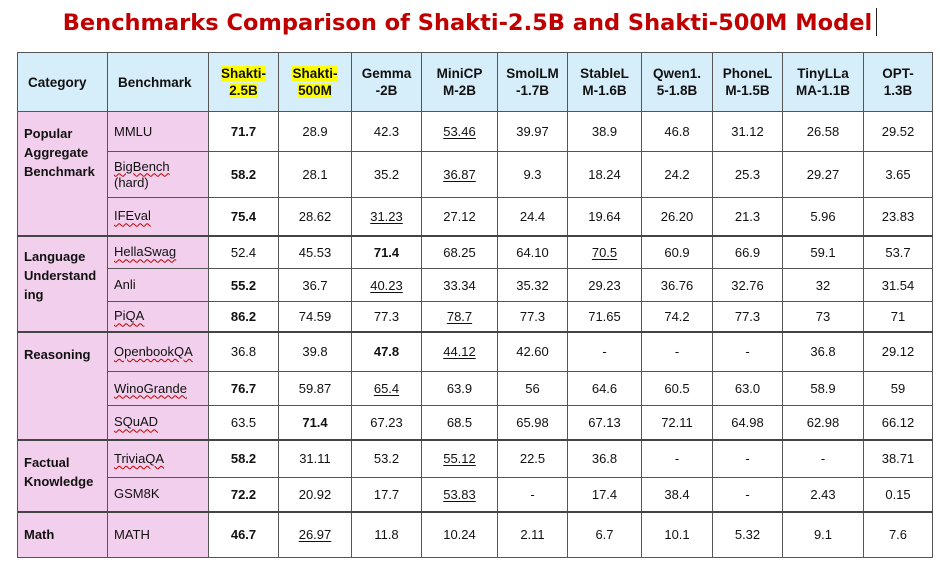 The width and height of the screenshot is (940, 571). Describe the element at coordinates (459, 82) in the screenshot. I see `header-minicpm-2b: MiniCP M-2B` at that location.